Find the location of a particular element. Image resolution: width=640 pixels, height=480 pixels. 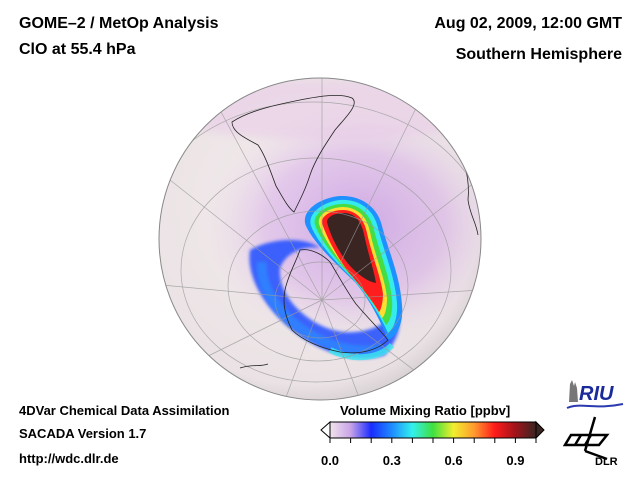

colorbar-extend-high is located at coordinates (540, 430).